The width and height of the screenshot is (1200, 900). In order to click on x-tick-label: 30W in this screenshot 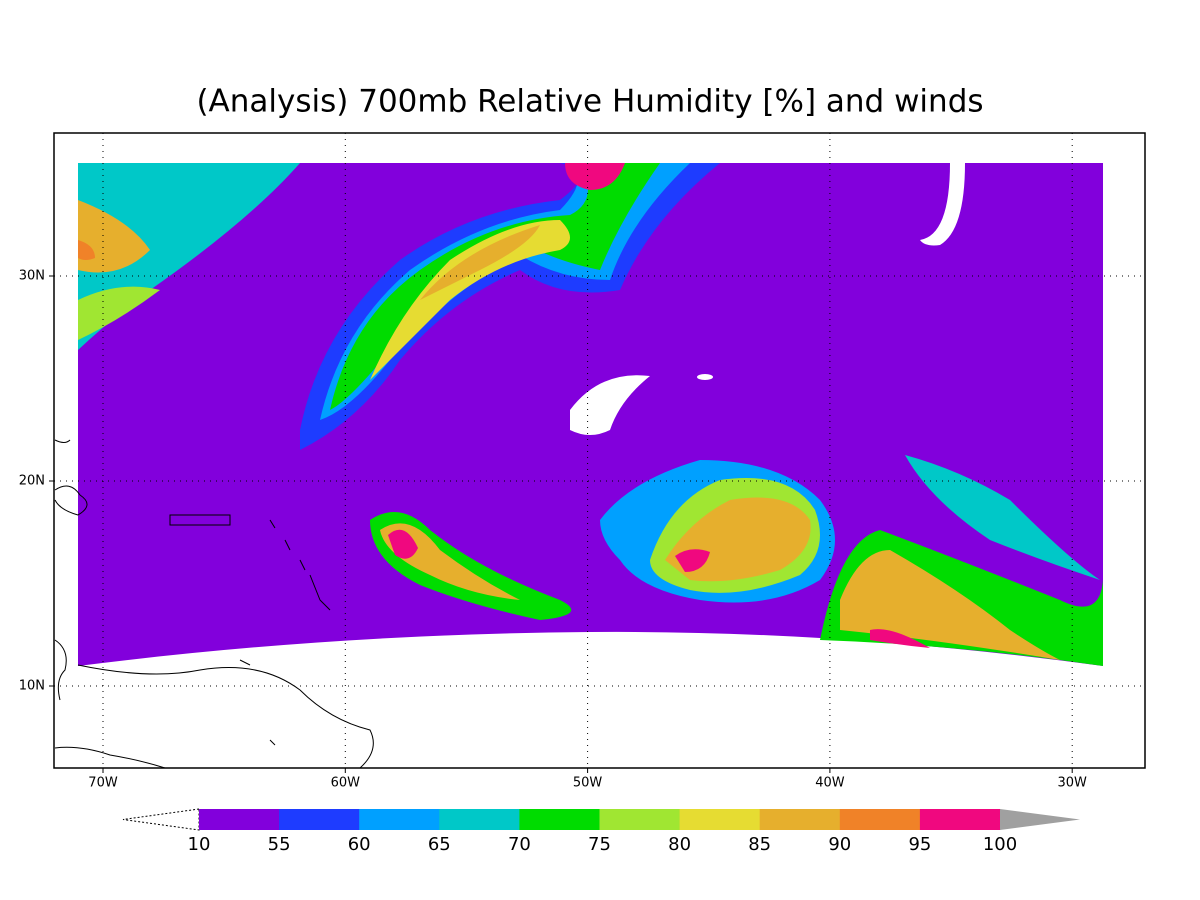, I will do `click(1072, 783)`.